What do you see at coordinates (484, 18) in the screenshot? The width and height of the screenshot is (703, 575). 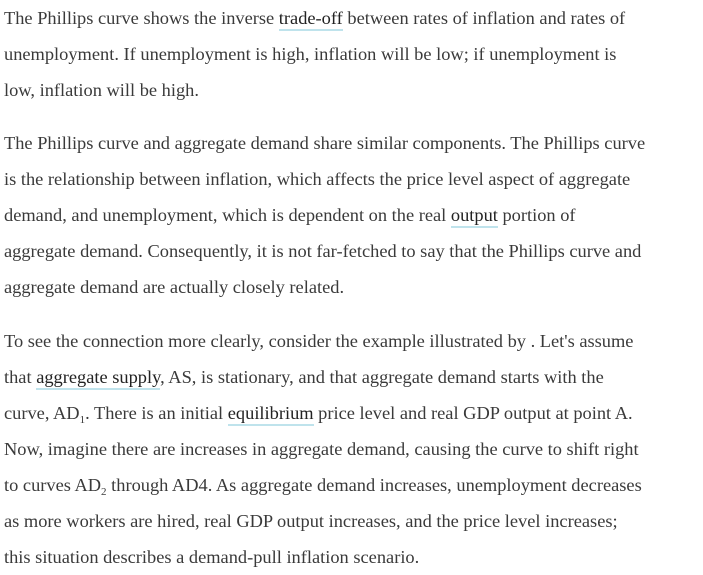 I see `text-span: between rates of inflation and rates of` at bounding box center [484, 18].